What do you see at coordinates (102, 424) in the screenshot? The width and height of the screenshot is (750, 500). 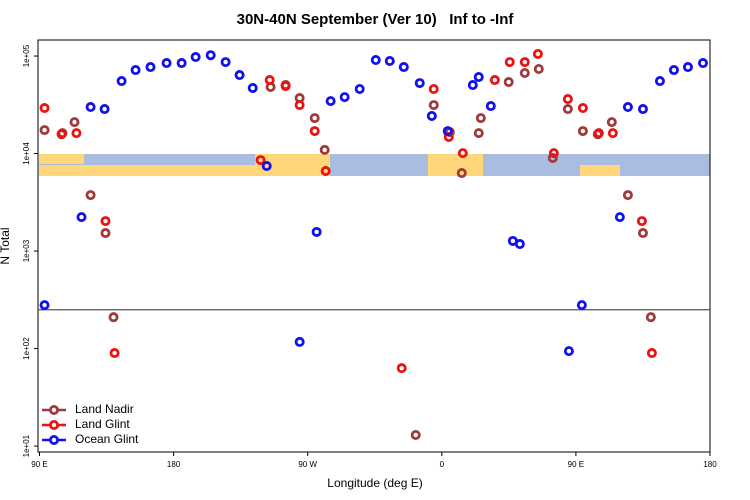 I see `legend-label: Land Glint` at bounding box center [102, 424].